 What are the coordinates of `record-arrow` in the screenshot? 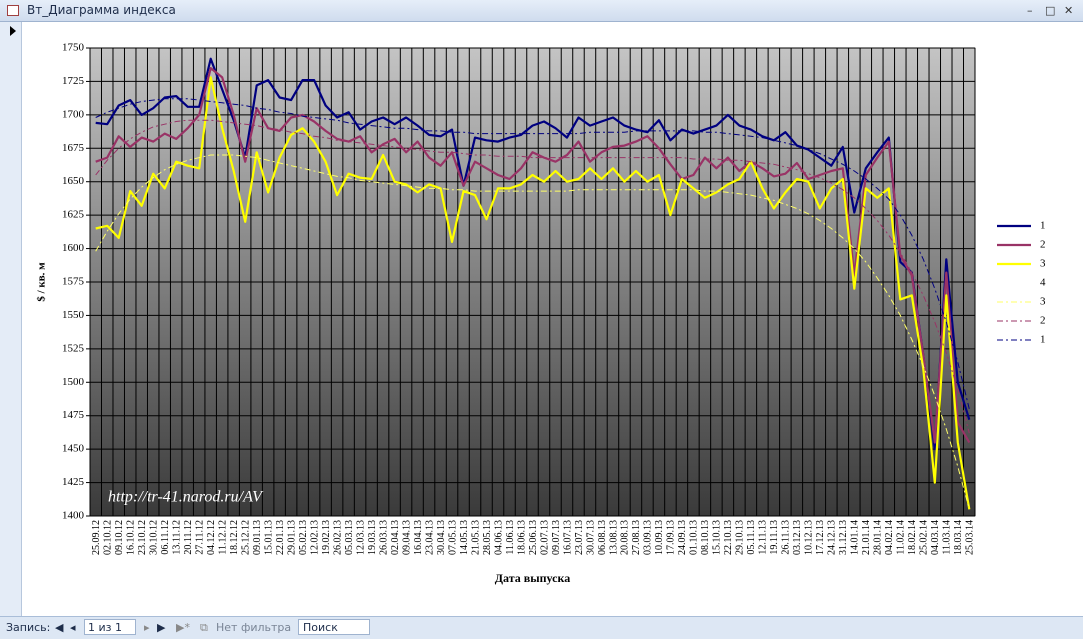 It's located at (13, 31).